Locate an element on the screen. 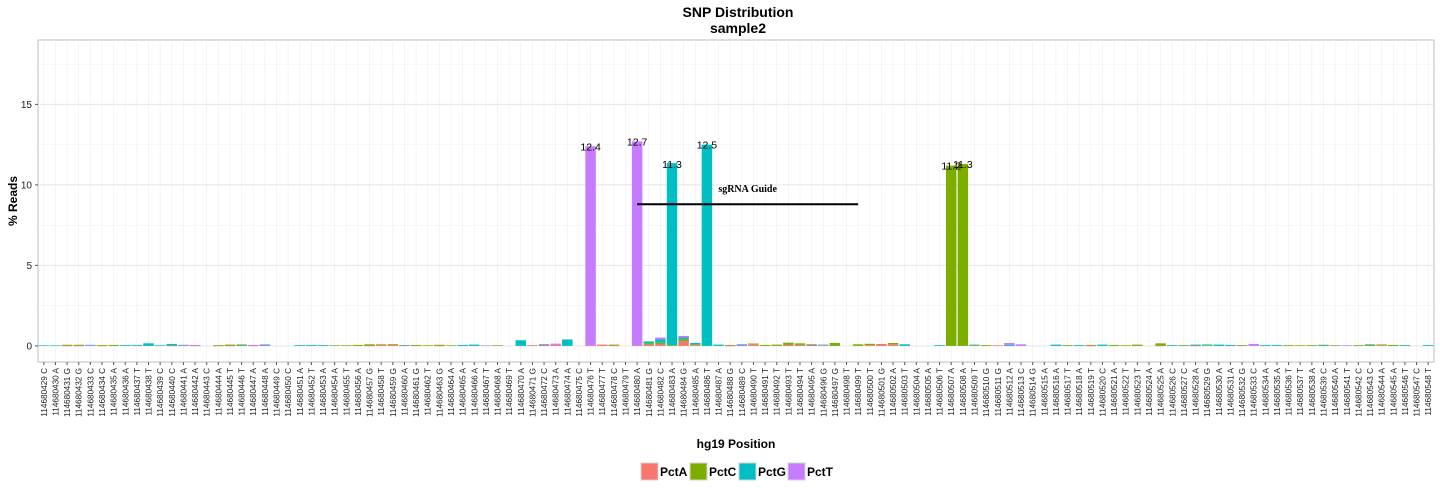 The image size is (1440, 500). x-tick-label: 114680473 A is located at coordinates (556, 391).